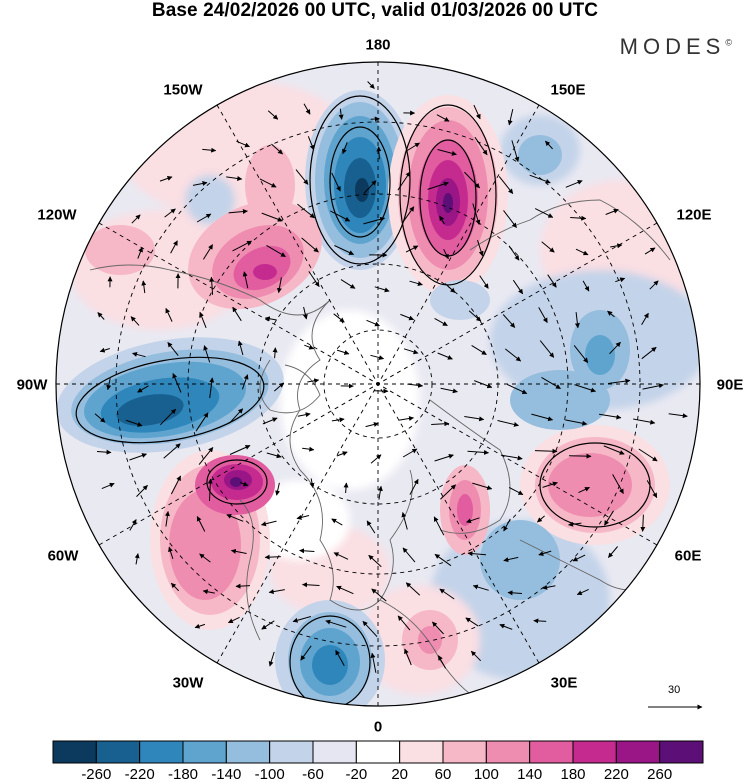 The width and height of the screenshot is (750, 783). Describe the element at coordinates (378, 45) in the screenshot. I see `lon-label-180: 180` at that location.